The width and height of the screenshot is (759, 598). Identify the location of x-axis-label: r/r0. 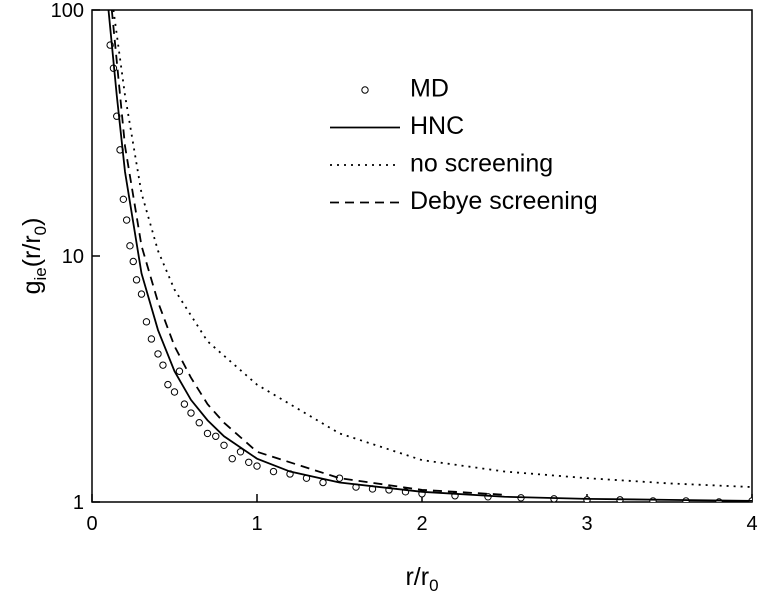
(421, 579).